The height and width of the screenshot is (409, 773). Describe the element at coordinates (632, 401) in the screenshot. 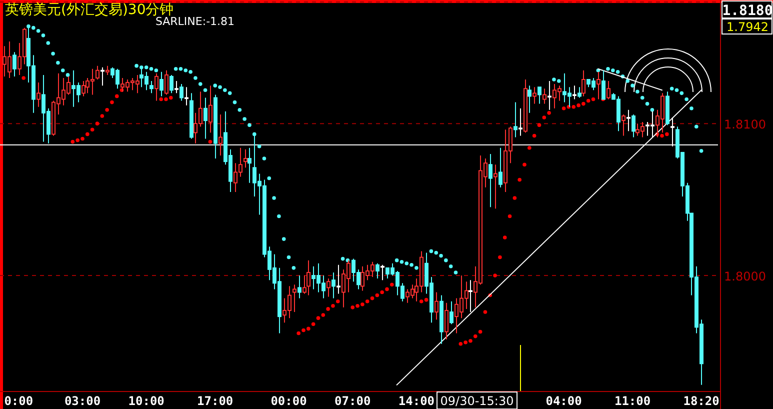

I see `x-tick-label: 11:00` at that location.